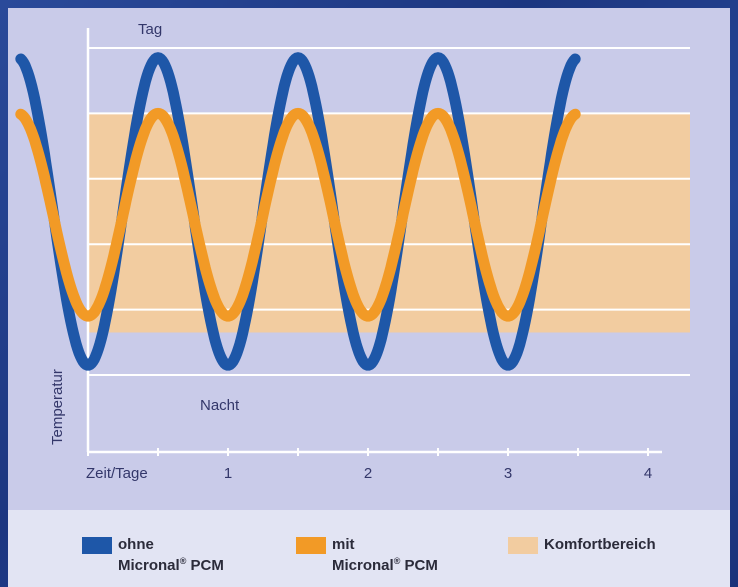 The height and width of the screenshot is (587, 738). I want to click on legend-swatch-komfort, so click(523, 545).